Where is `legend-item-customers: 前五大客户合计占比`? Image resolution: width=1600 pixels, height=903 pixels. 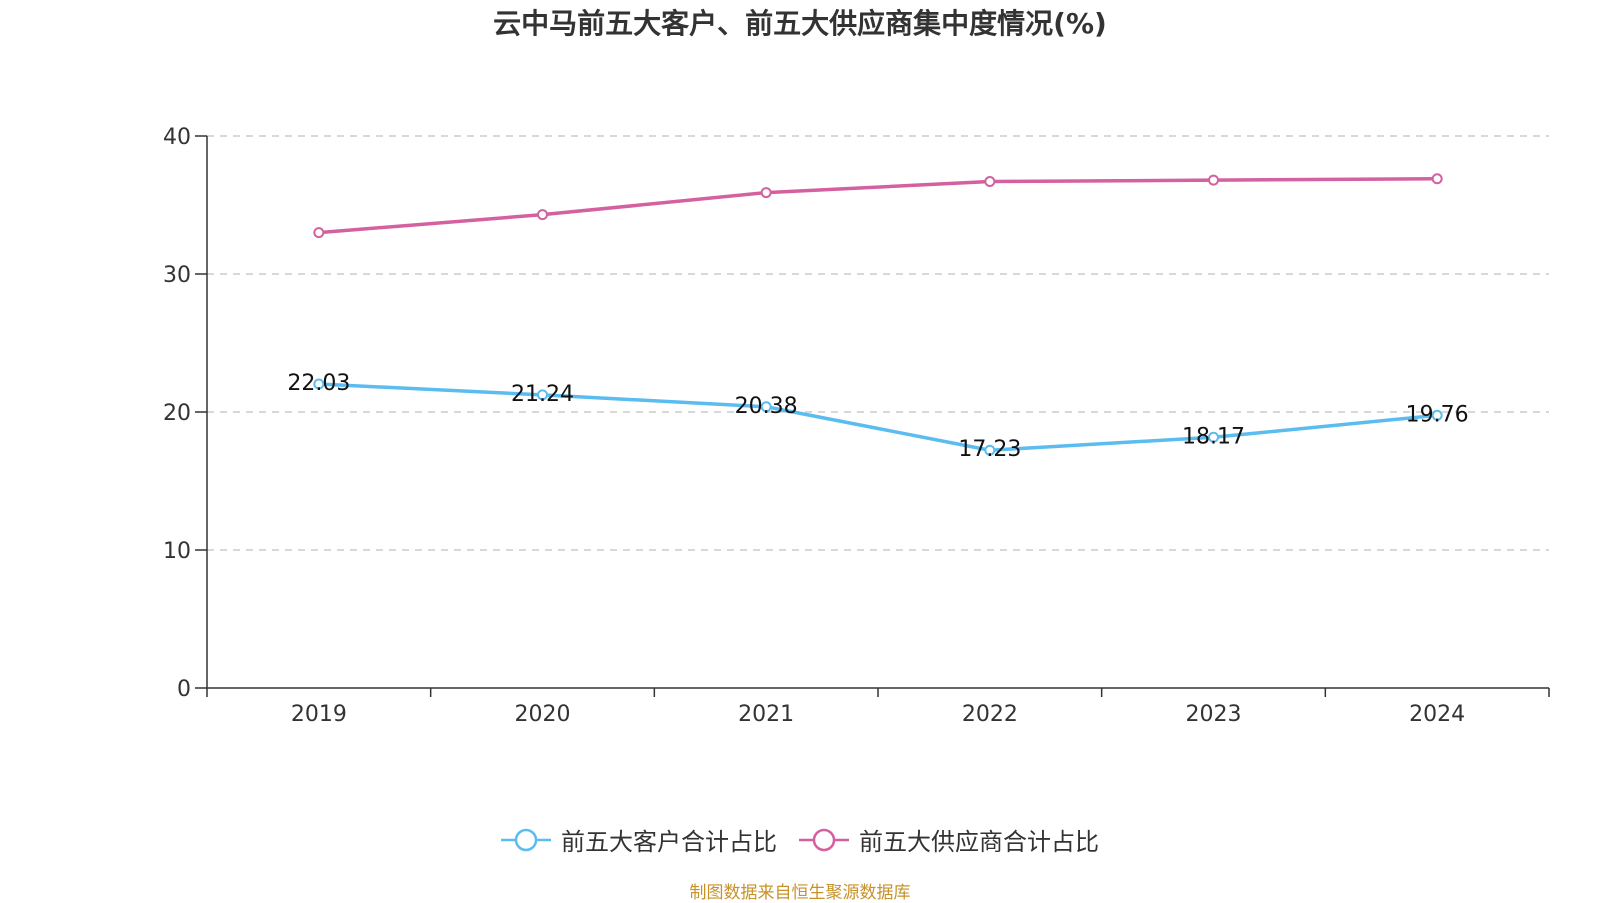 legend-item-customers: 前五大客户合计占比 is located at coordinates (639, 839).